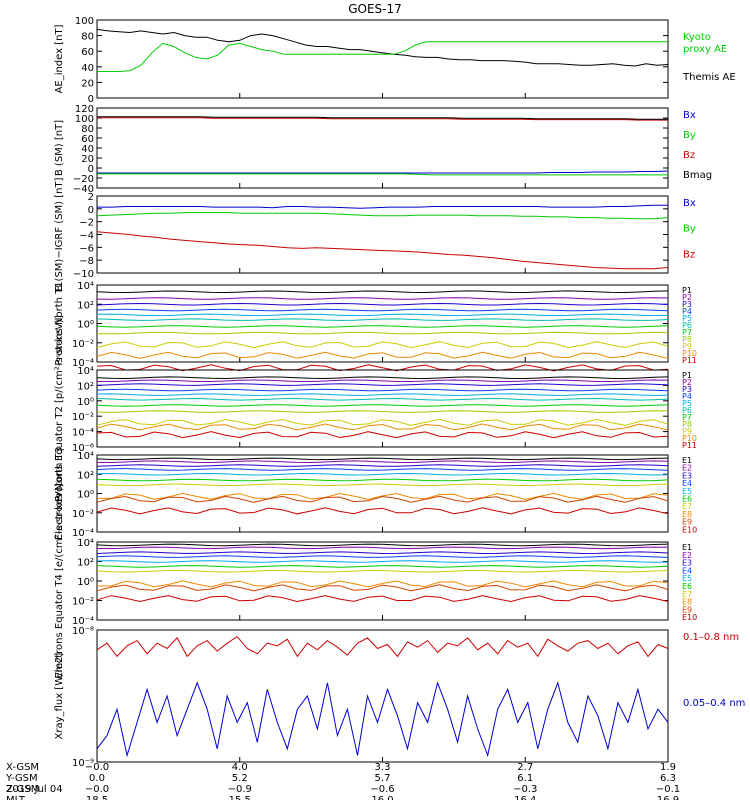  Describe the element at coordinates (709, 77) in the screenshot. I see `legend-entry: Themis AE` at that location.